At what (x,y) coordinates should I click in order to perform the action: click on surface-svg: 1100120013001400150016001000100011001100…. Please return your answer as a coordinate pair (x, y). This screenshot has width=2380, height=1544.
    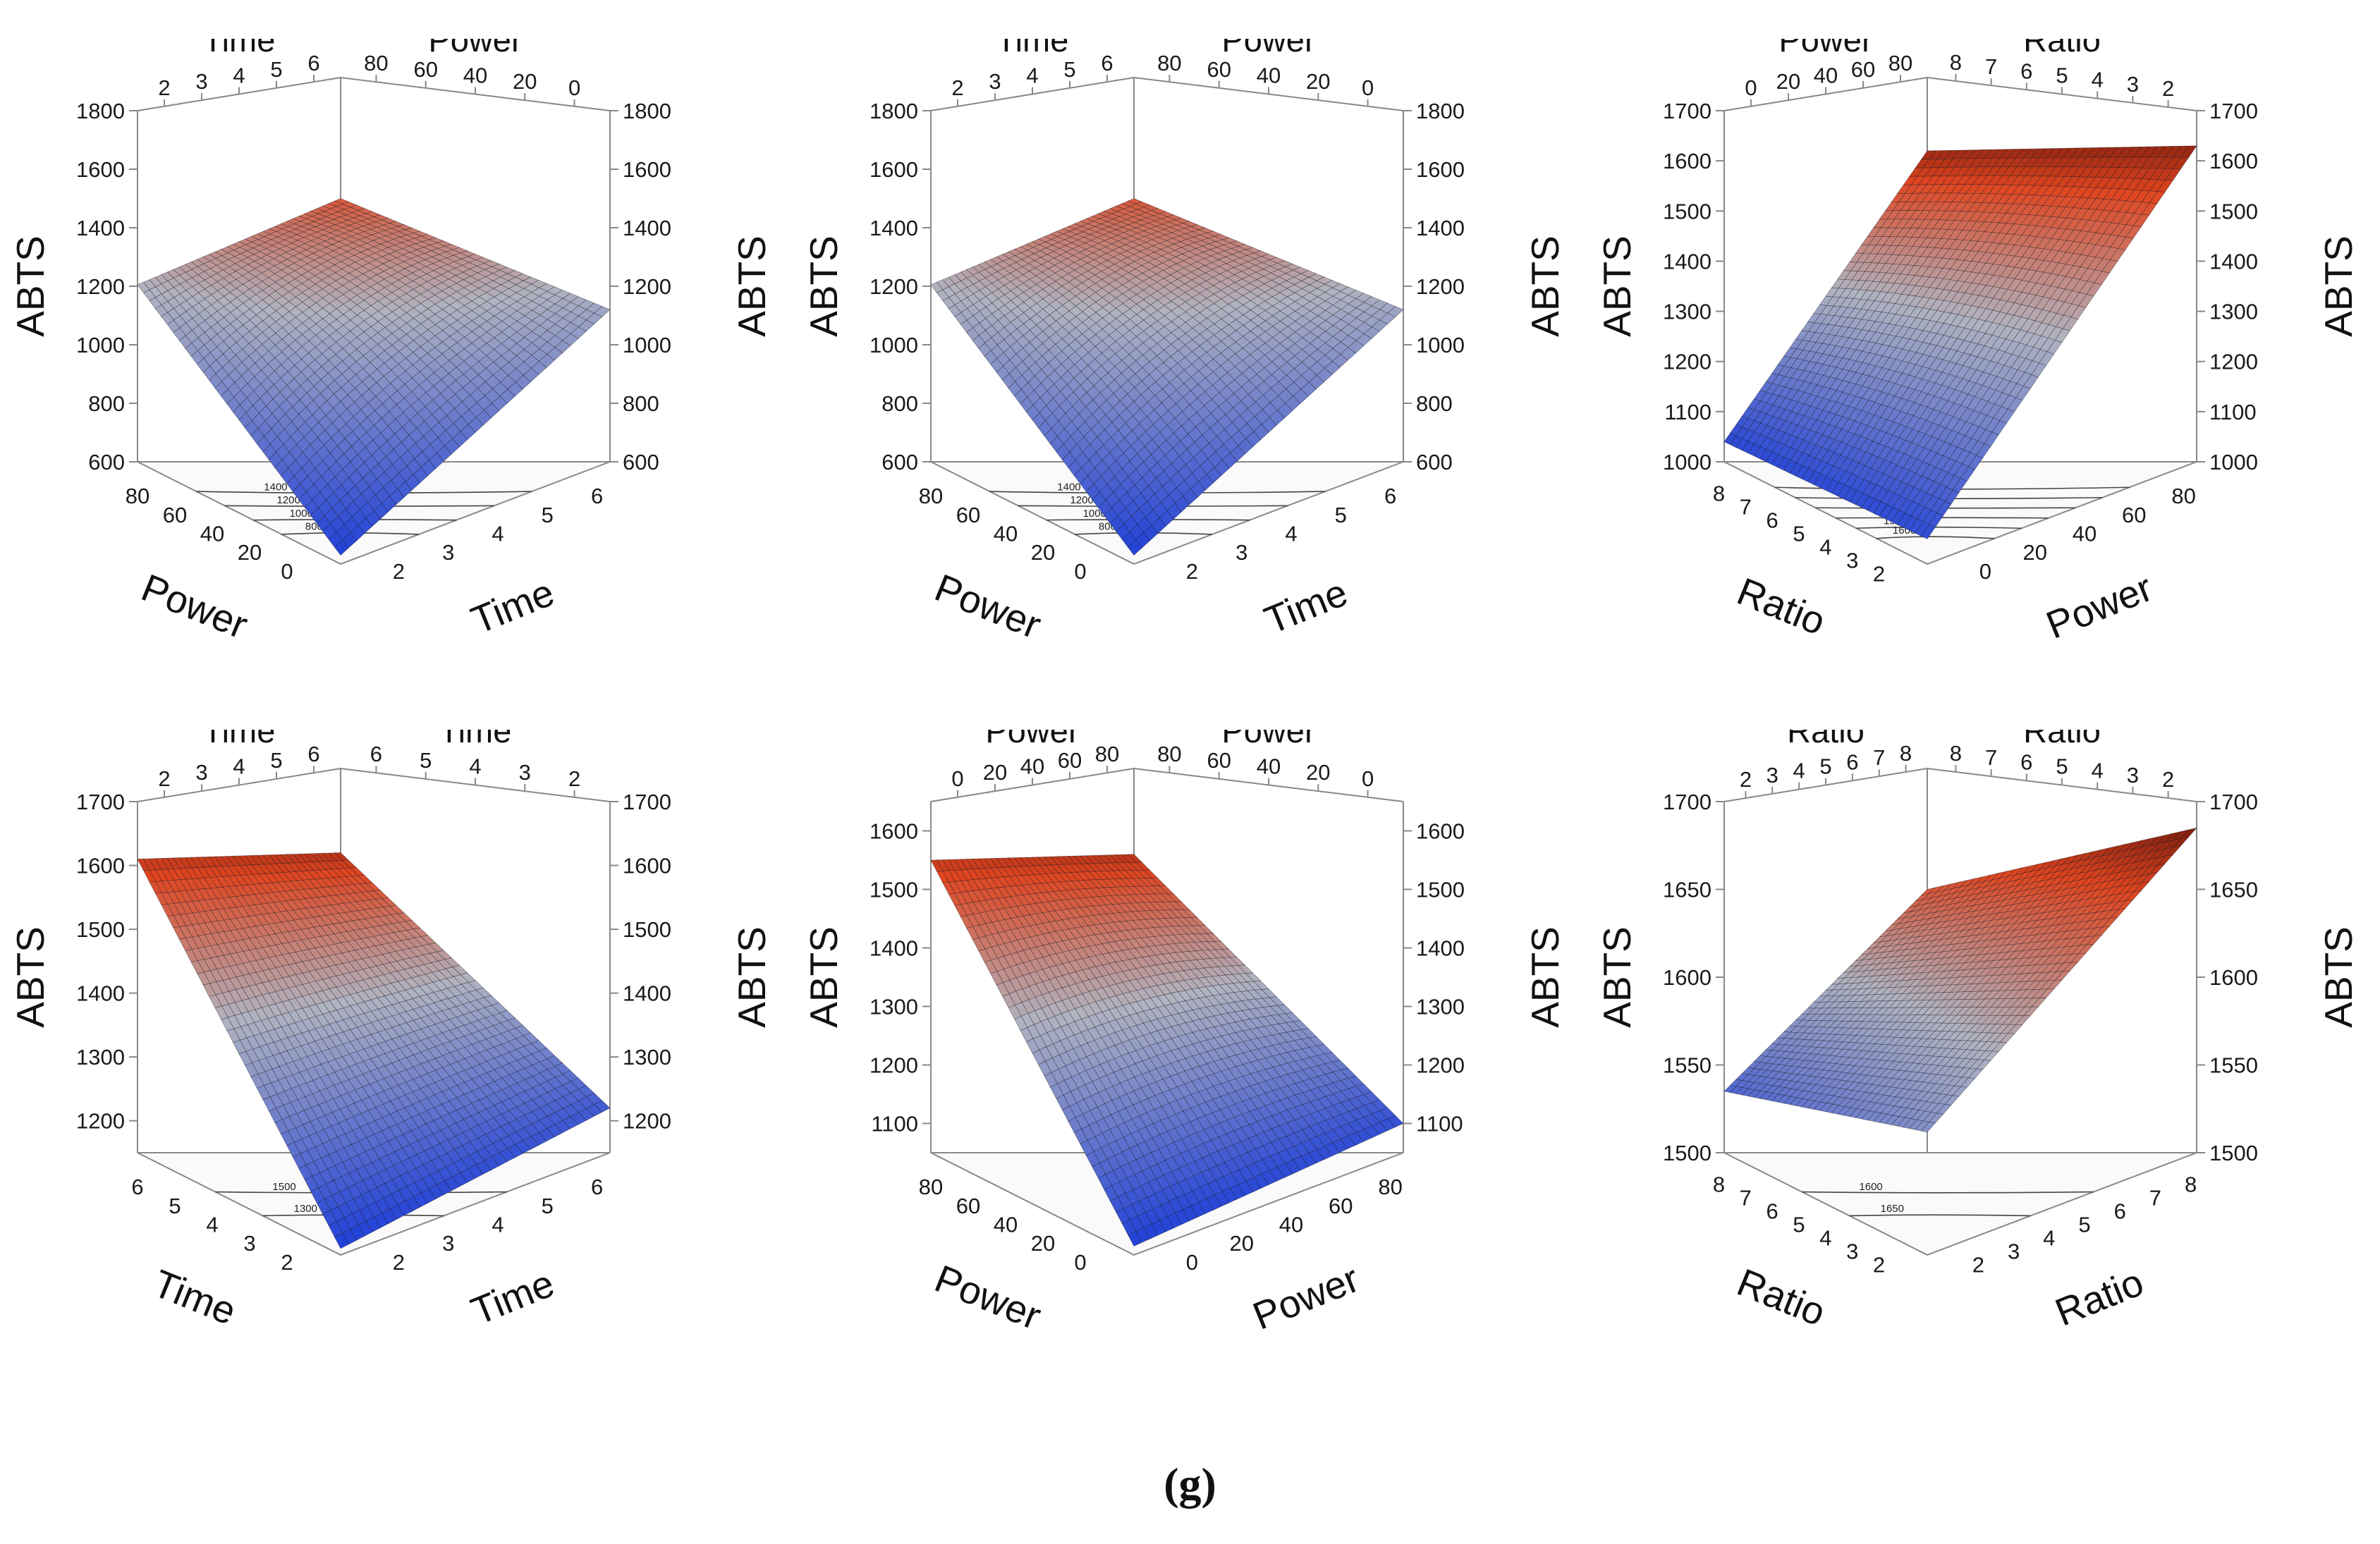
    Looking at the image, I should click on (1977, 343).